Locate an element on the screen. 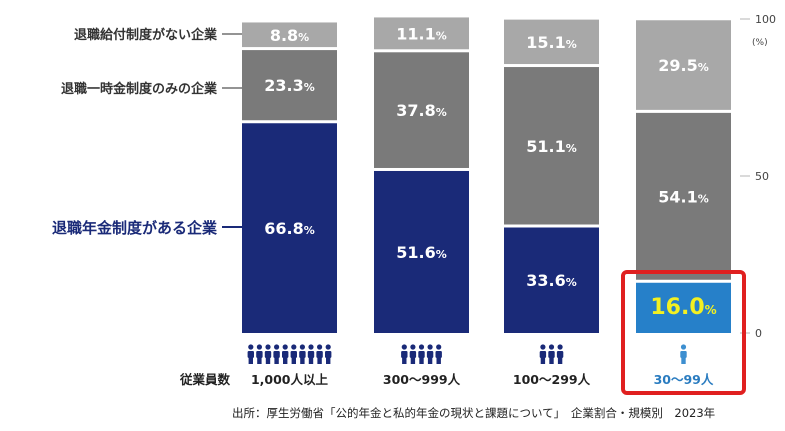 The height and width of the screenshot is (431, 785). data-label: 23.3% is located at coordinates (289, 85).